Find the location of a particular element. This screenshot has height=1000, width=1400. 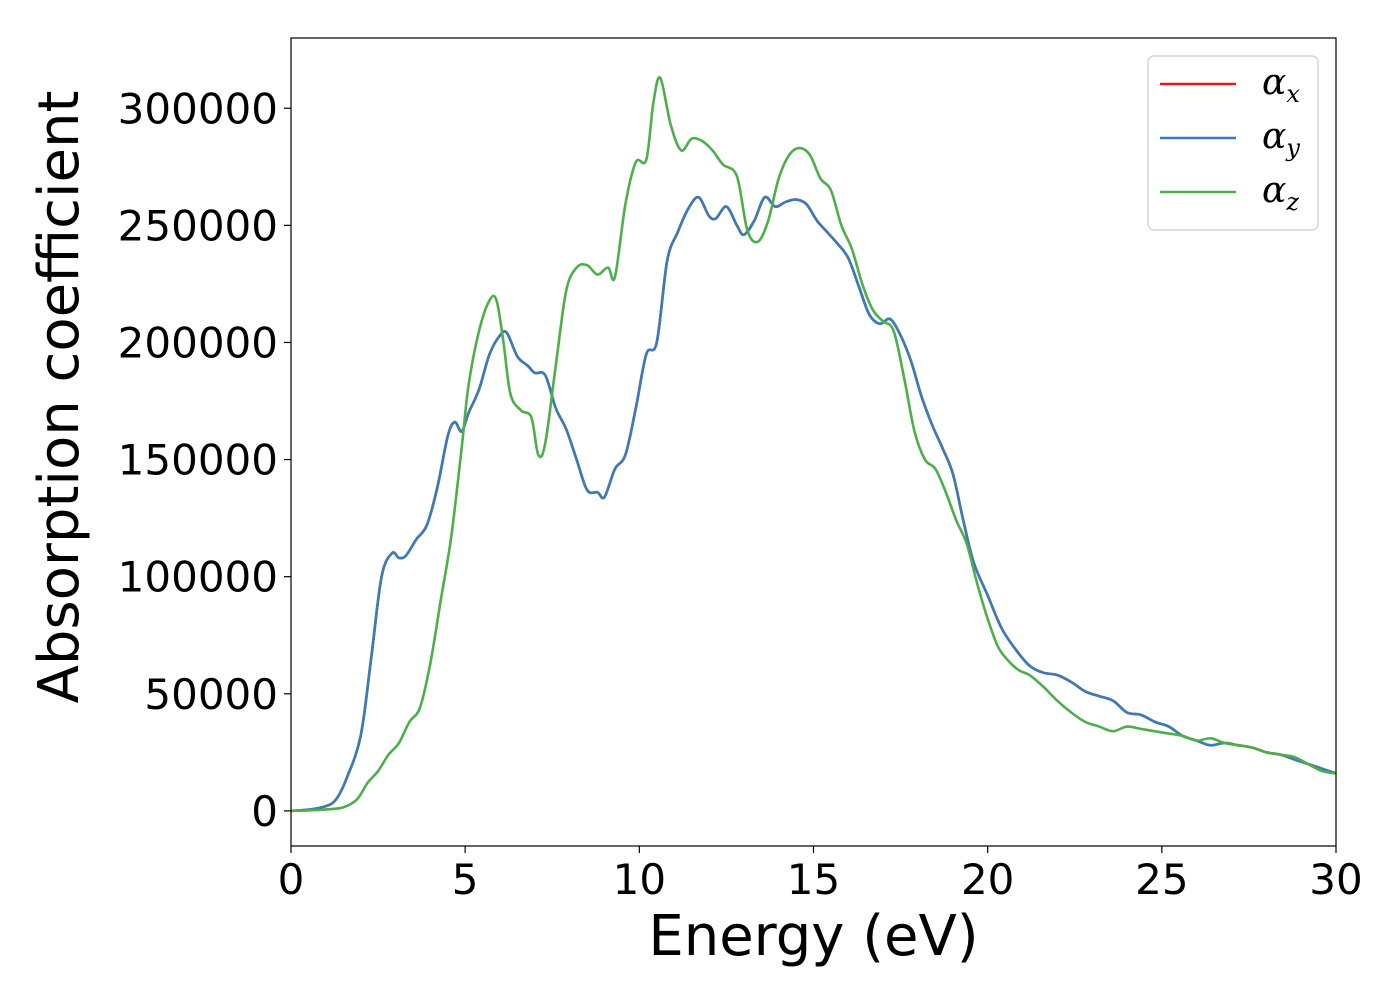

x-tick-label: 15 is located at coordinates (813, 879).